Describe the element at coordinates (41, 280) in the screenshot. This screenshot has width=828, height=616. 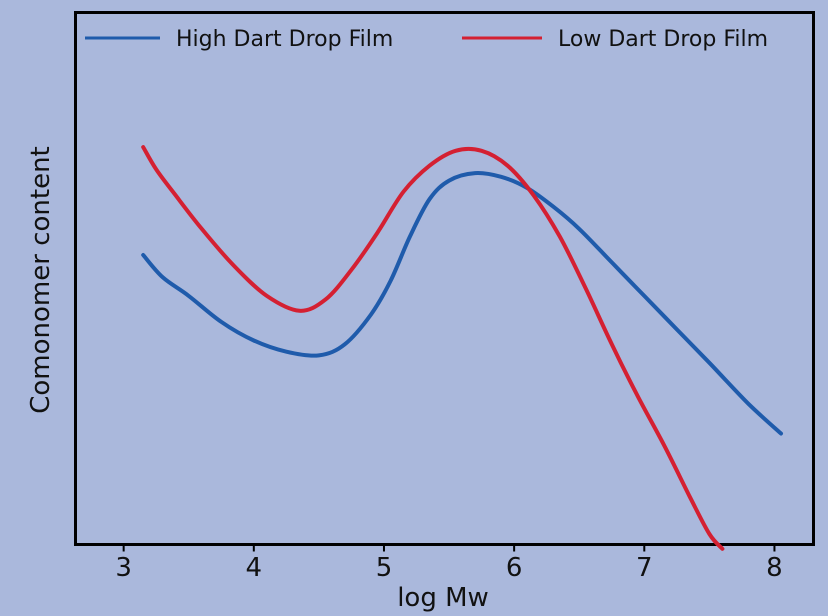
I see `y-axis-label: Comonomer content` at that location.